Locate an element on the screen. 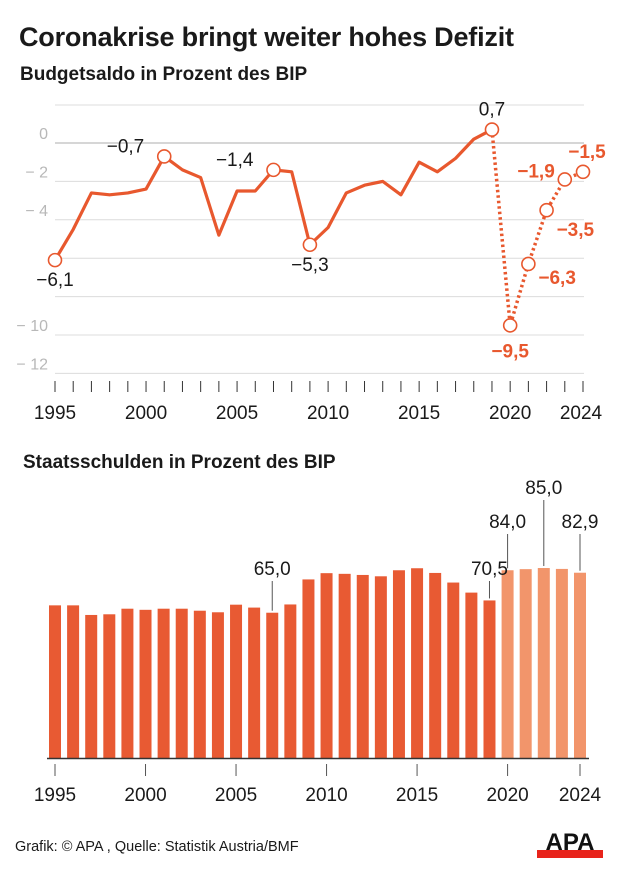 This screenshot has width=620, height=875. y-tick-label: − 4 is located at coordinates (36, 211).